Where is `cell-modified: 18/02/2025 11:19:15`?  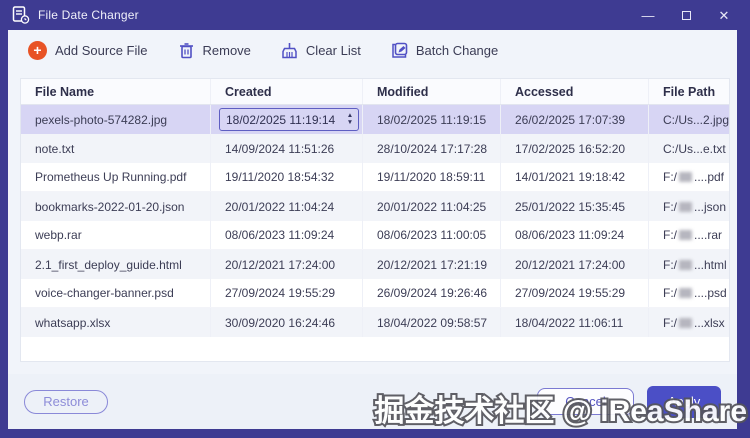
cell-modified: 18/02/2025 11:19:15 is located at coordinates (432, 119).